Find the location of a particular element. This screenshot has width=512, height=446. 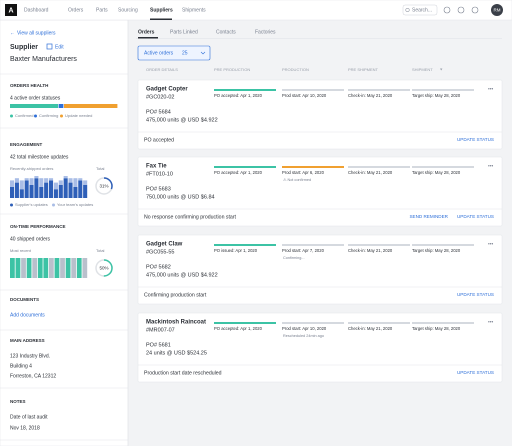

section-summary: 4 active order statuses is located at coordinates (35, 98).